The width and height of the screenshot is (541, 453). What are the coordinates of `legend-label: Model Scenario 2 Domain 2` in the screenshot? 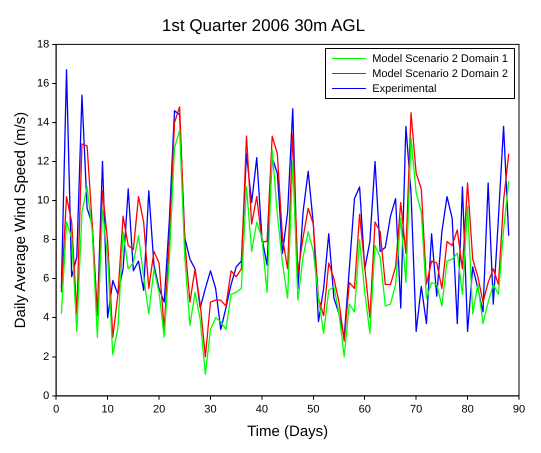 It's located at (440, 74).